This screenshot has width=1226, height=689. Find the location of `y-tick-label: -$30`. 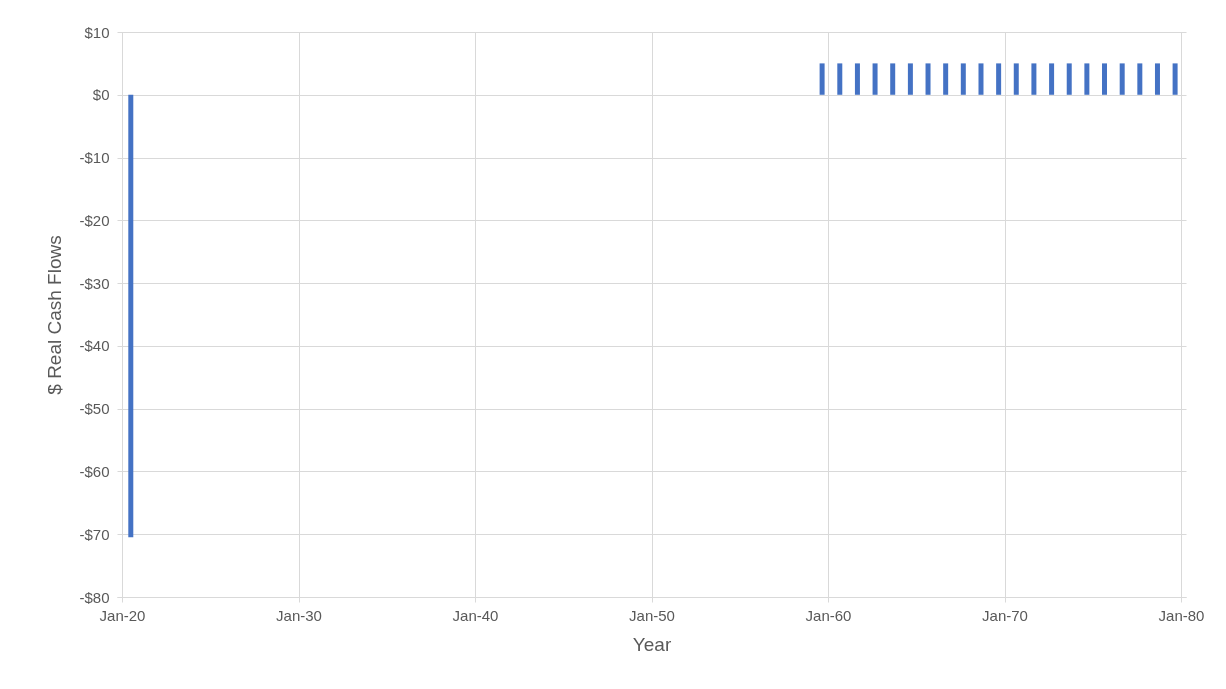

y-tick-label: -$30 is located at coordinates (94, 283).